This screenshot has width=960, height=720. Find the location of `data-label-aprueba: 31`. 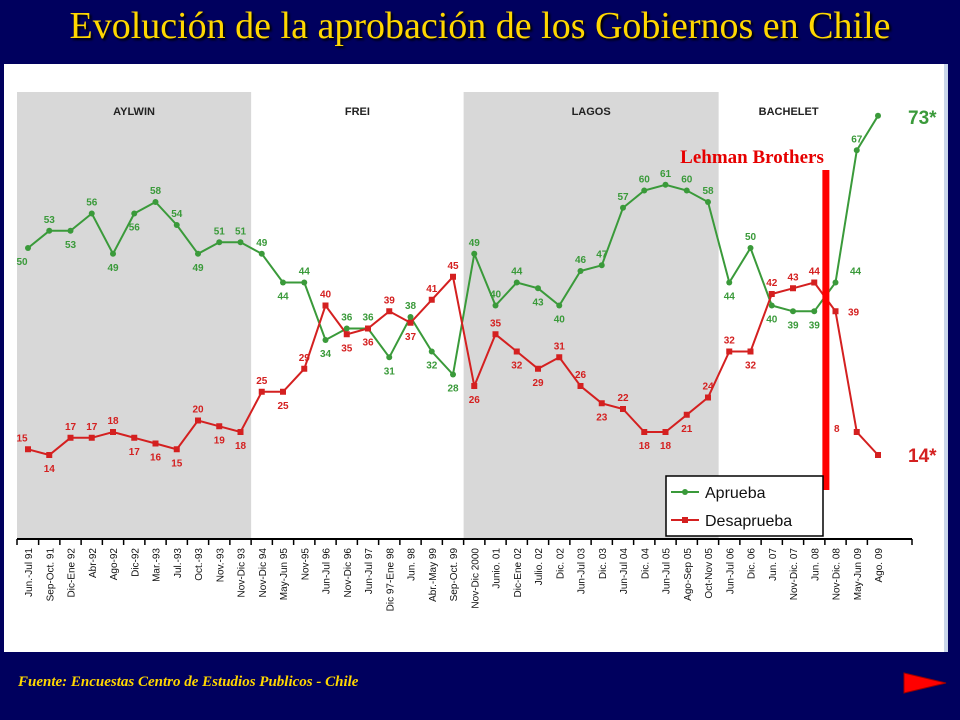

data-label-aprueba: 31 is located at coordinates (390, 371).